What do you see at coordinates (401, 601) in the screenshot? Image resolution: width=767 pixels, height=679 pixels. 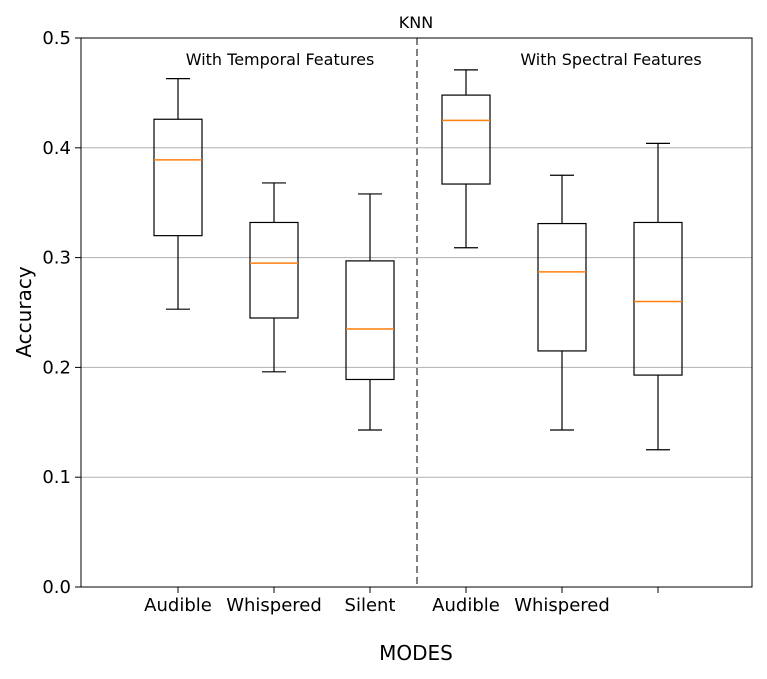 I see `x-axis: Audible Whispered Silent Audible Whispered` at bounding box center [401, 601].